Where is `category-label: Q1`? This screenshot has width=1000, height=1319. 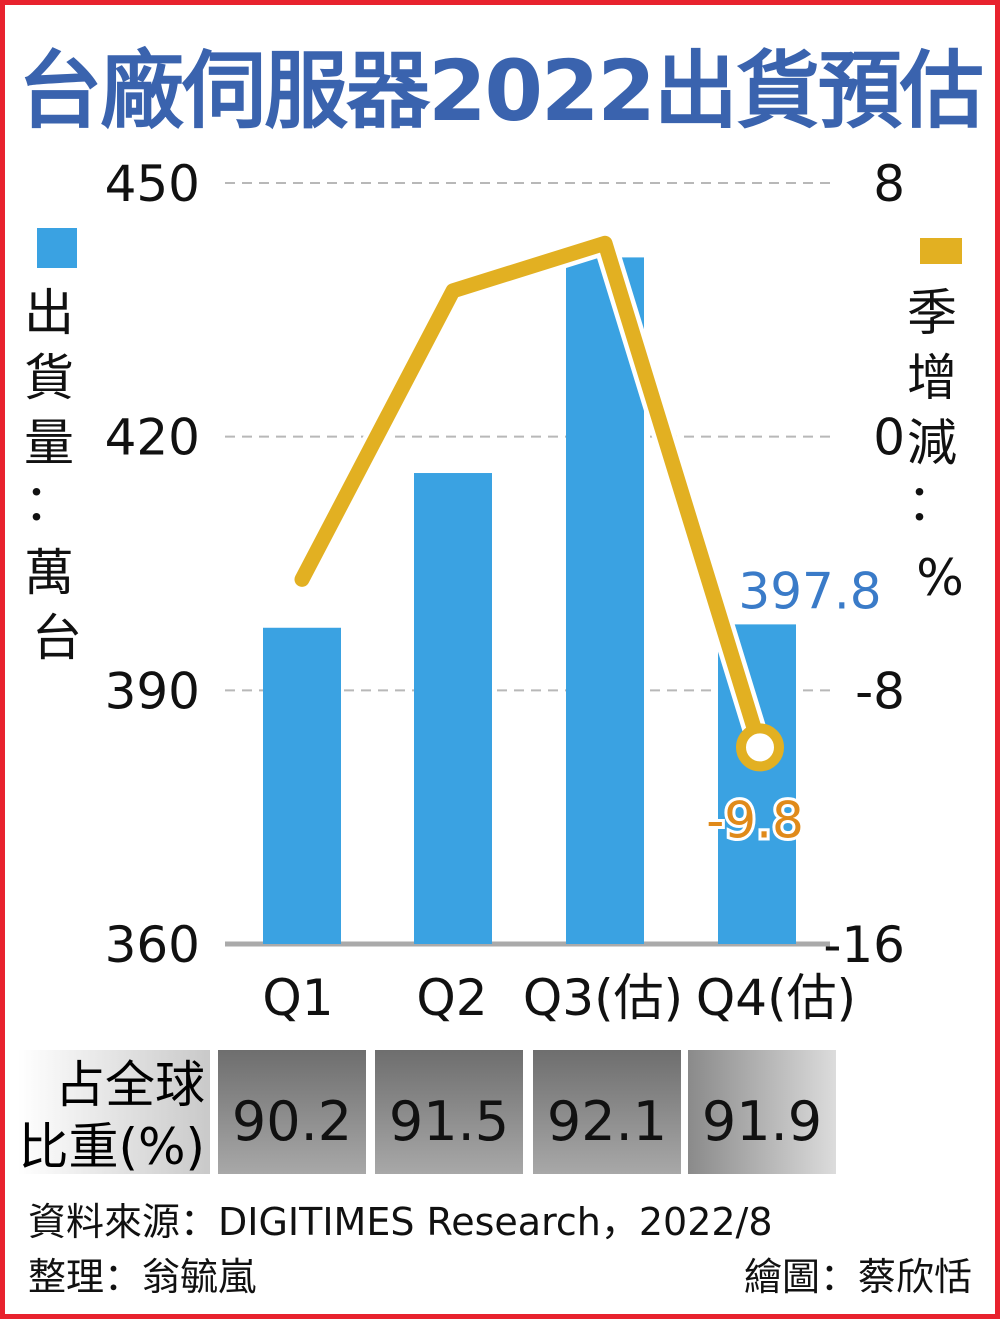
category-label: Q1 is located at coordinates (297, 998).